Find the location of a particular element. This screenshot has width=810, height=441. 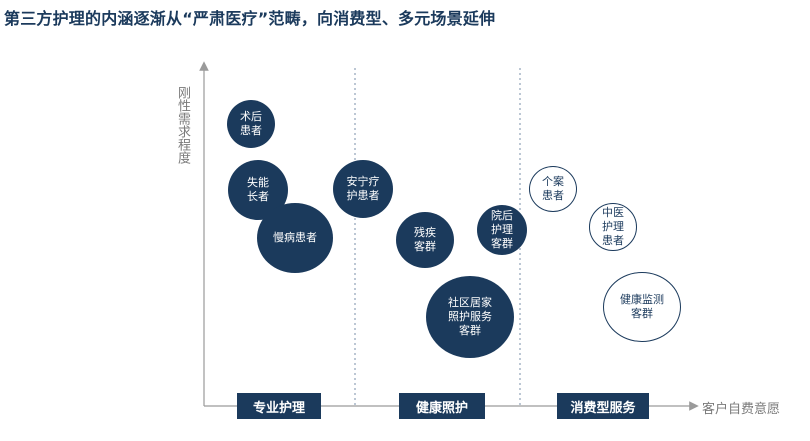

bubble-post-discharge-clients: 院后 护理 客群 is located at coordinates (502, 230).